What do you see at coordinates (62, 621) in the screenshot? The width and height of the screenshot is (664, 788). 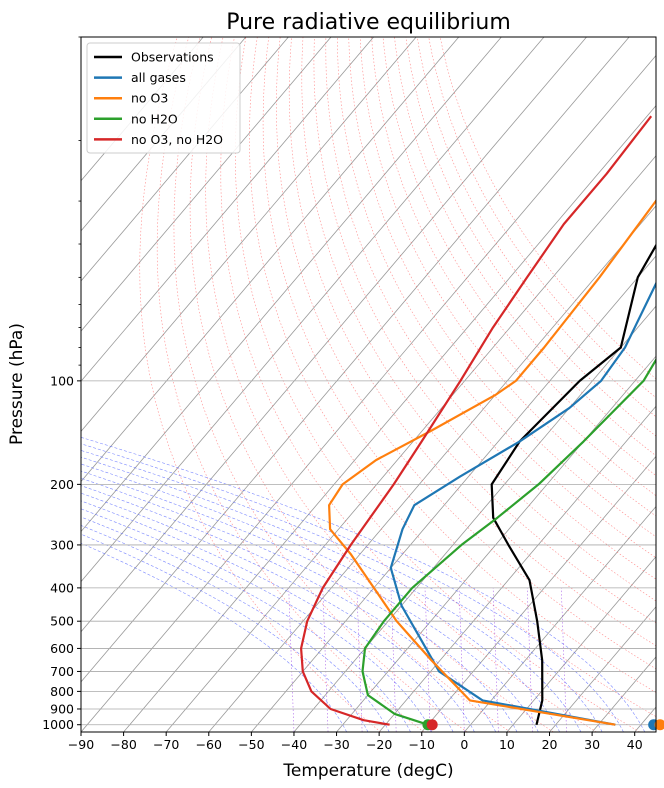 I see `y-tick-label: 500` at bounding box center [62, 621].